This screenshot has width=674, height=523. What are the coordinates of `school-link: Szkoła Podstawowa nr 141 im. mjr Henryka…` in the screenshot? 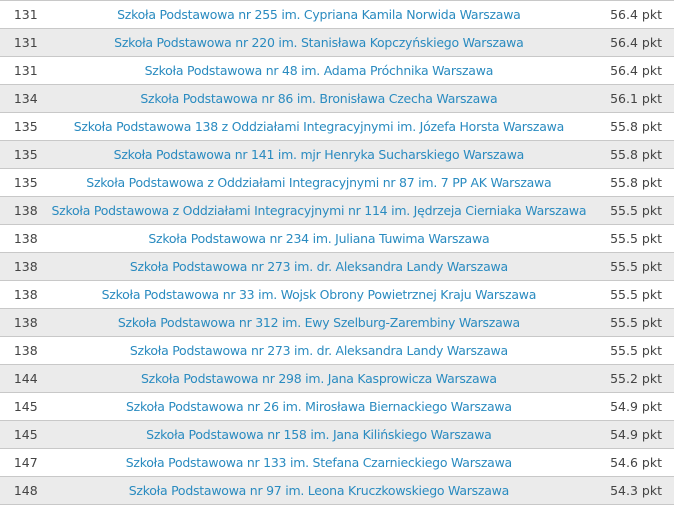 It's located at (319, 154).